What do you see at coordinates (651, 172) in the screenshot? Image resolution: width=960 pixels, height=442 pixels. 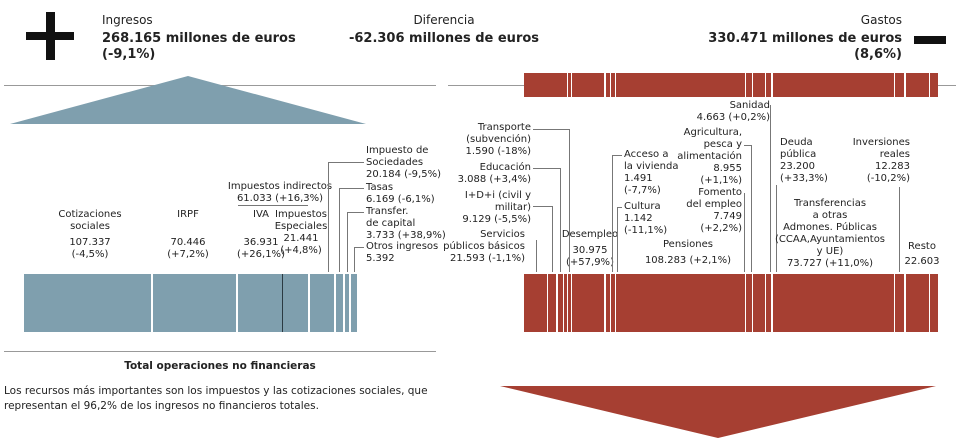 I see `vivienda-label: Acceso a la vivienda 1.491 (-7,7%)` at bounding box center [651, 172].